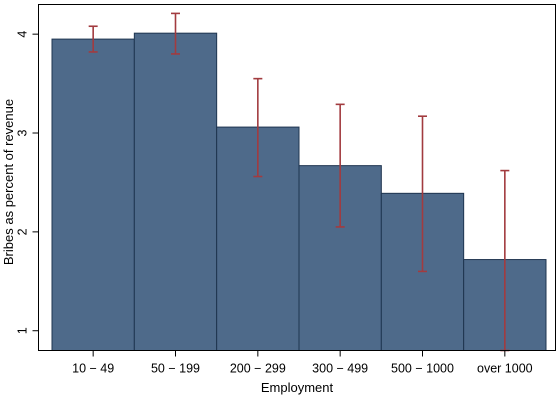 The image size is (560, 405). I want to click on x-tick-label: 50 − 199, so click(175, 369).